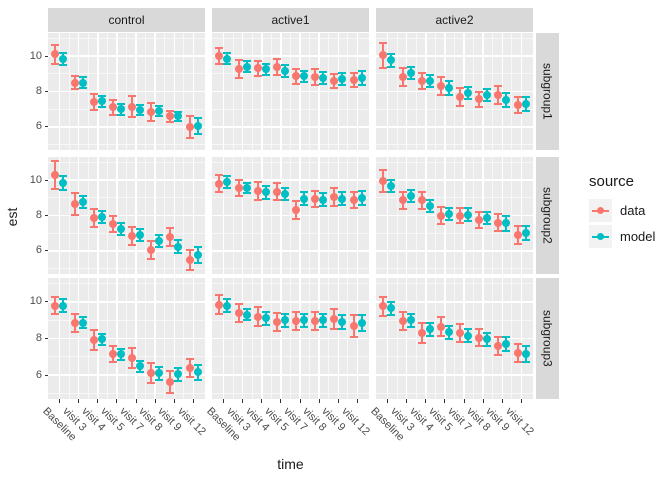  I want to click on facet-strip-active2: active2, so click(454, 20).